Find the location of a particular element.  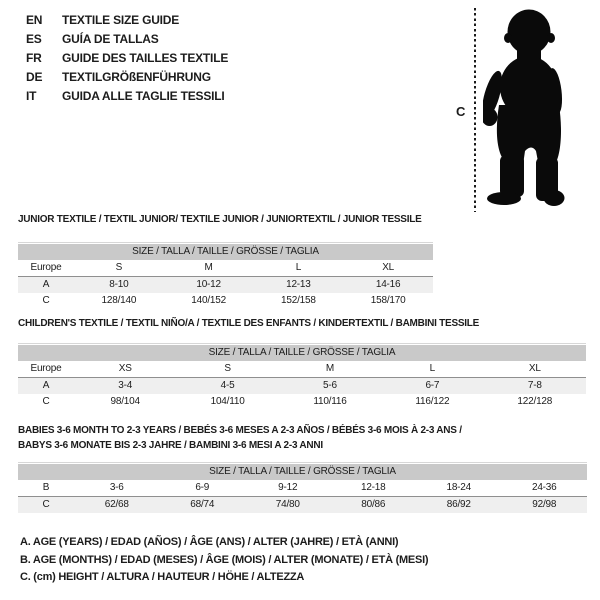

column-header-row: Europe S M L XL is located at coordinates (225, 268).